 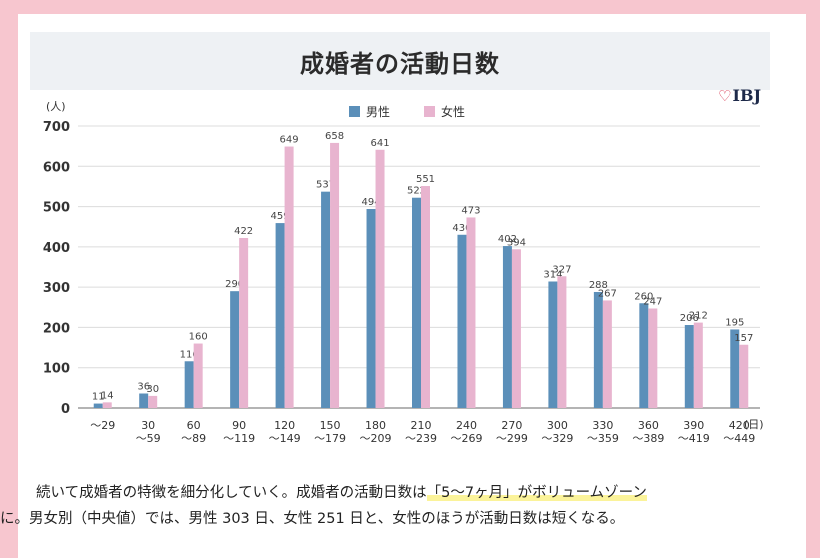 What do you see at coordinates (189, 354) in the screenshot?
I see `data-label: 116` at bounding box center [189, 354].